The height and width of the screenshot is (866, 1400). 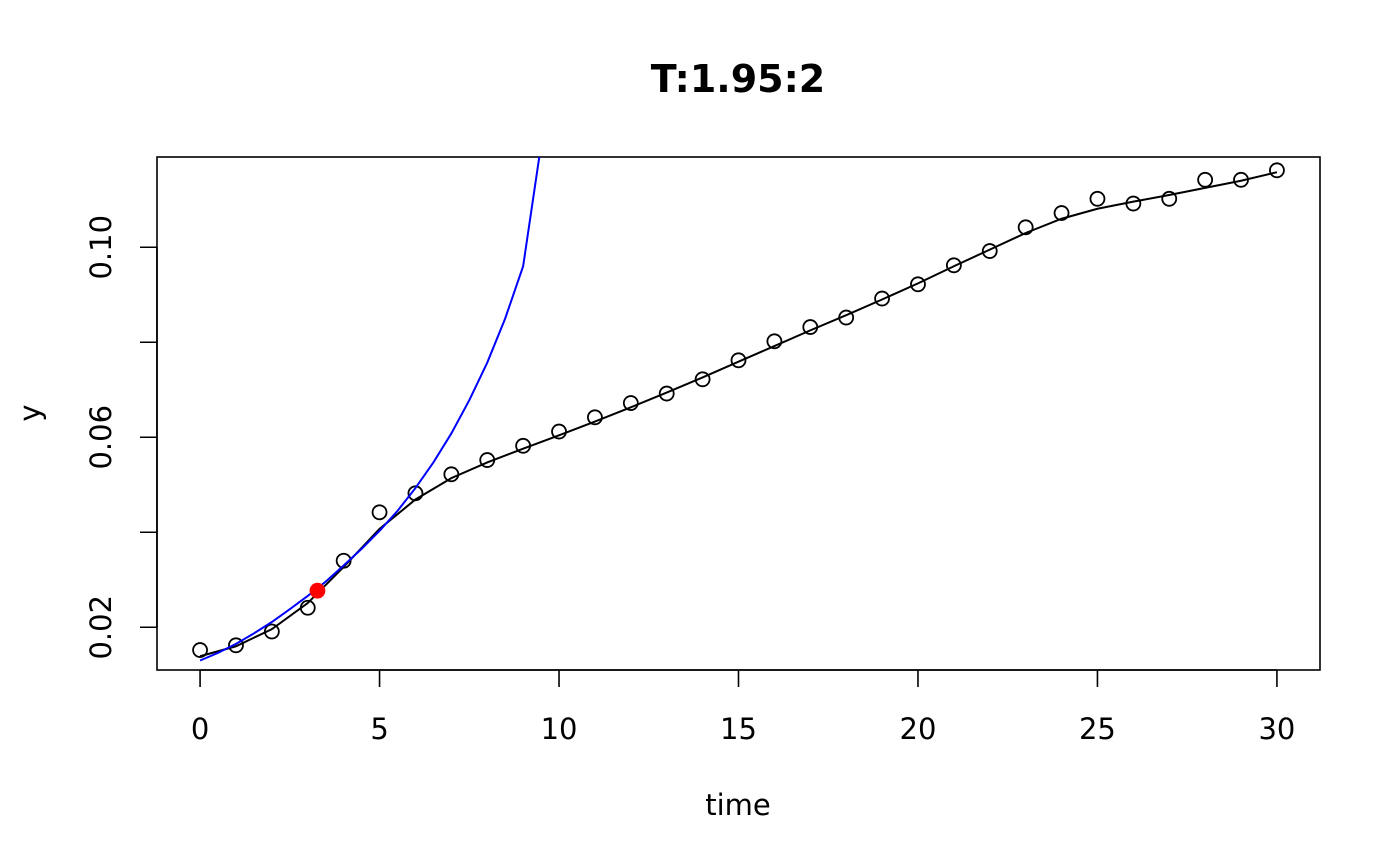 What do you see at coordinates (200, 729) in the screenshot?
I see `x-tick-label: 0` at bounding box center [200, 729].